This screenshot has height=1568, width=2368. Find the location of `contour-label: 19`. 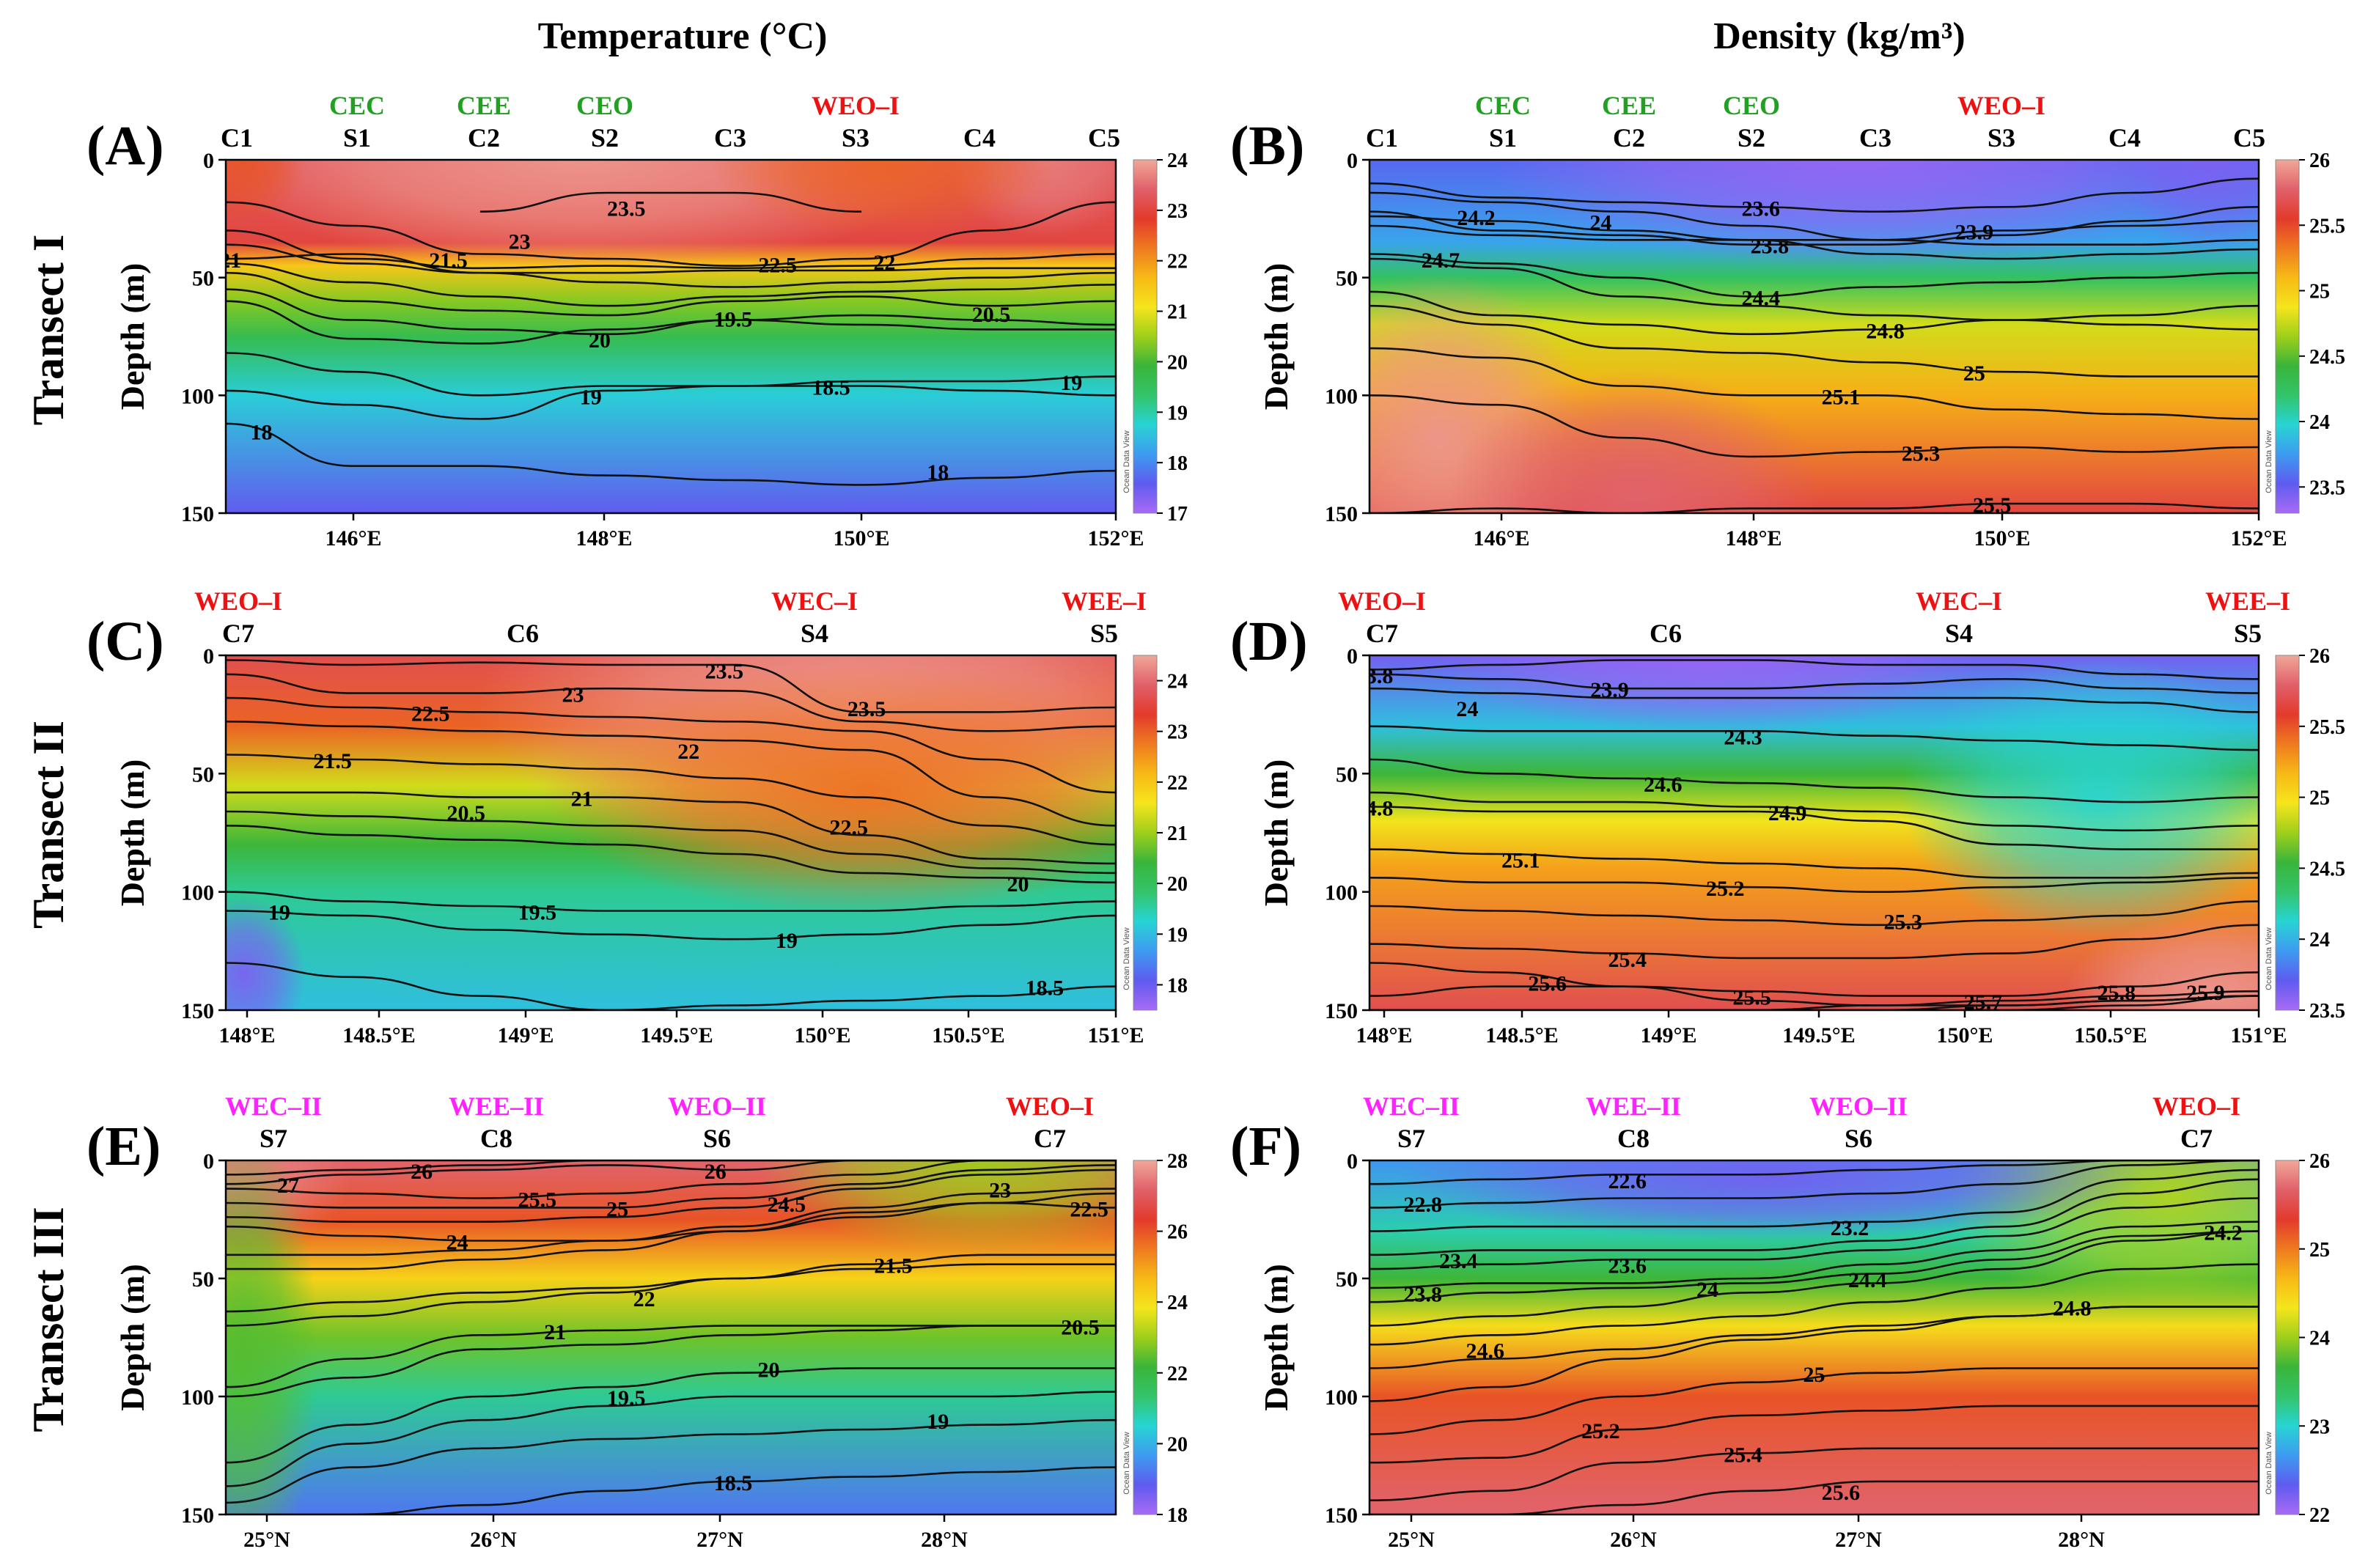

contour-label: 19 is located at coordinates (591, 397).